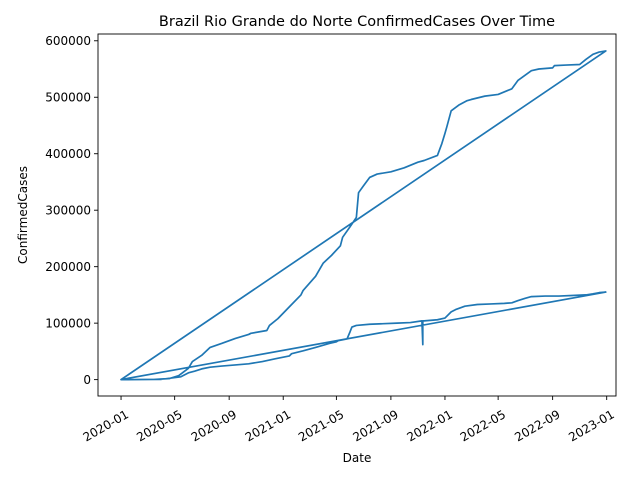 This screenshot has height=480, width=640. I want to click on x-tick-label: 2021-01, so click(268, 425).